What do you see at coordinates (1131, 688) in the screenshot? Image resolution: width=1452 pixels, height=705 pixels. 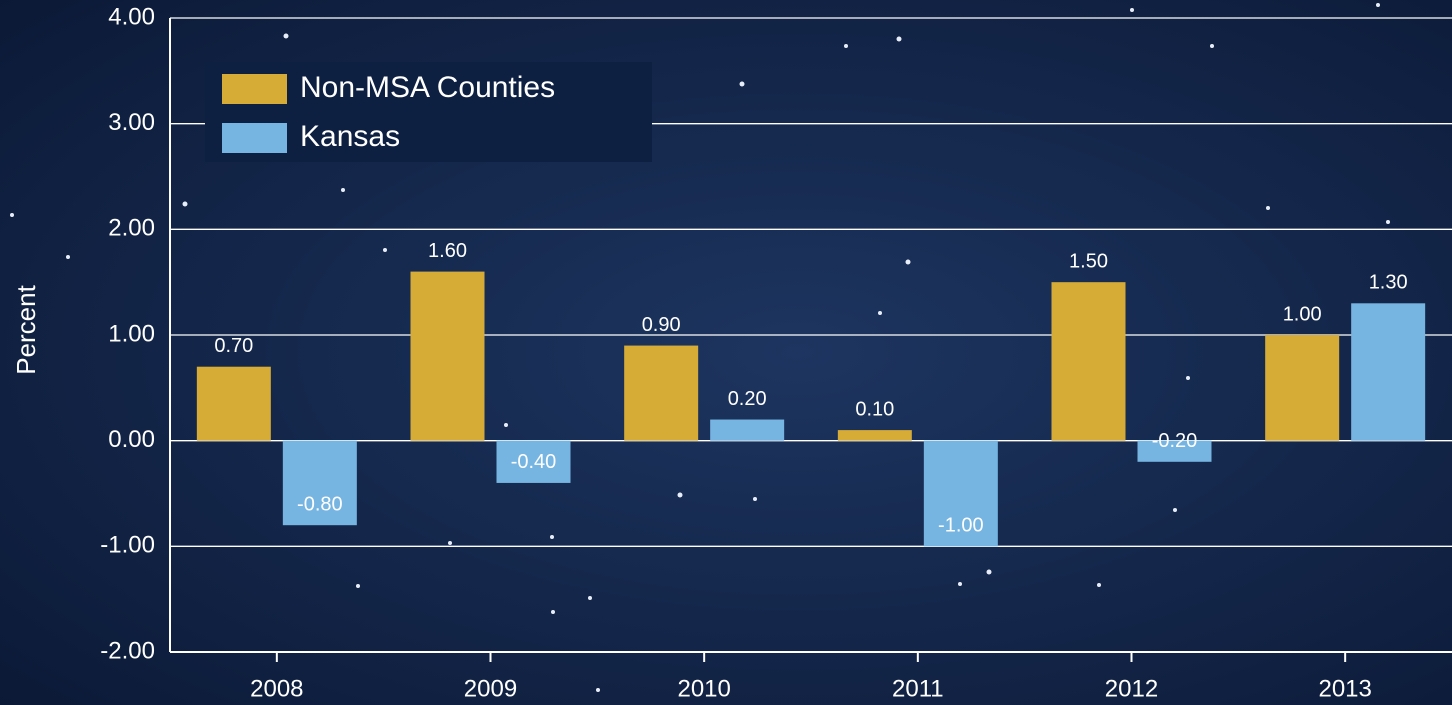 I see `x-tick-label: 2012` at bounding box center [1131, 688].